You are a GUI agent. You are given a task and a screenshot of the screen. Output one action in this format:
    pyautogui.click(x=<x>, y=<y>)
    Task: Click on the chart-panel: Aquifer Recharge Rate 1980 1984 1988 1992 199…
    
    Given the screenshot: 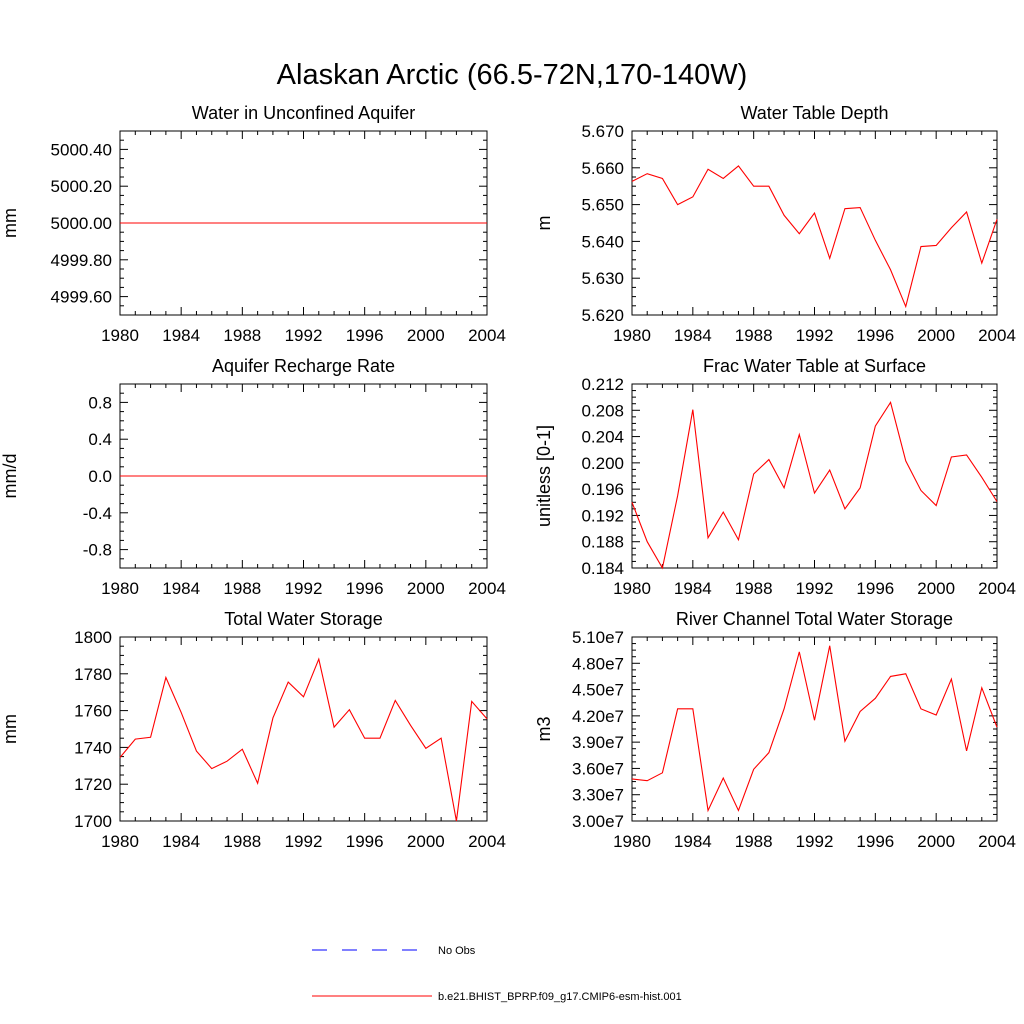 What is the action you would take?
    pyautogui.click(x=253, y=477)
    